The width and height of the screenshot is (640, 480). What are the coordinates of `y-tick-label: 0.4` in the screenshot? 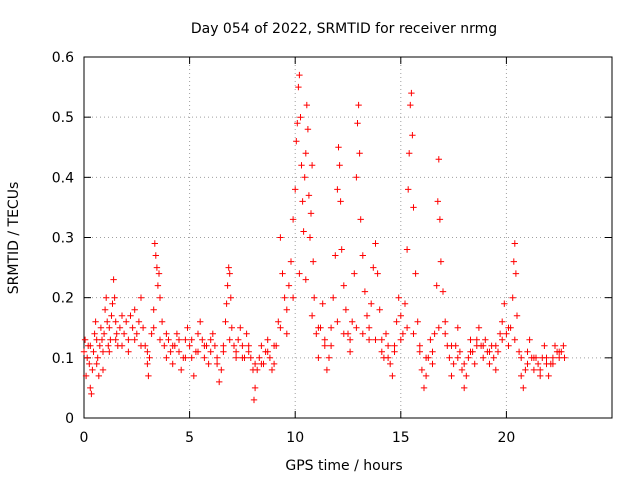 It's located at (63, 178).